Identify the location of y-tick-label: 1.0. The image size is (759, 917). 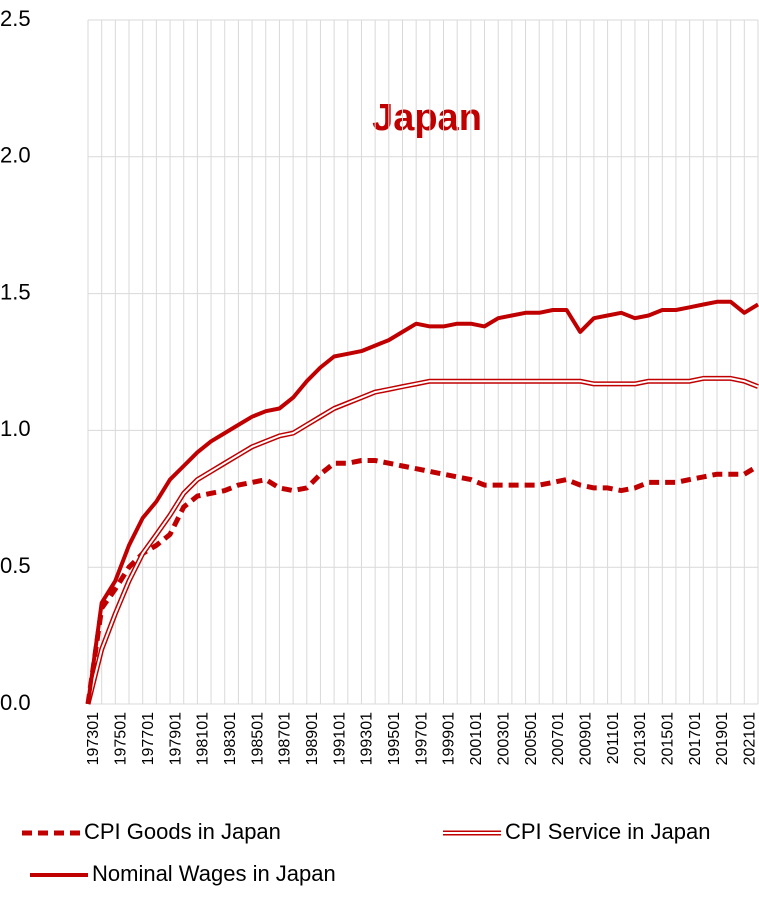
(15, 428).